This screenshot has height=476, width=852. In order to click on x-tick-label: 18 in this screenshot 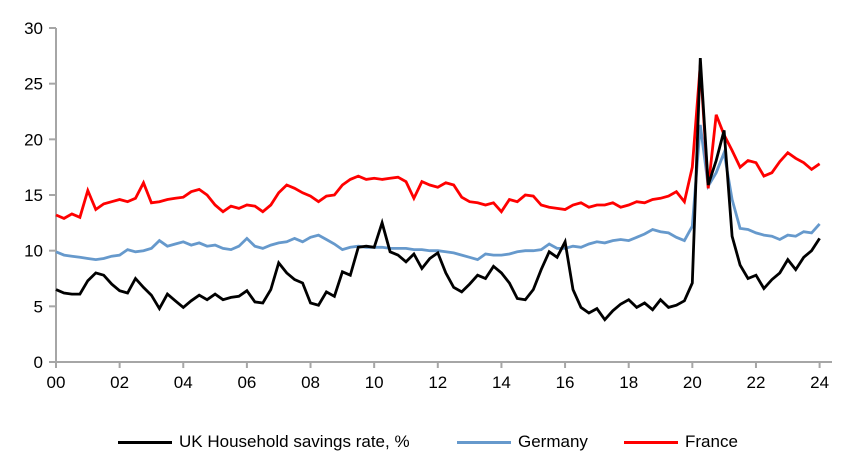, I will do `click(628, 382)`.